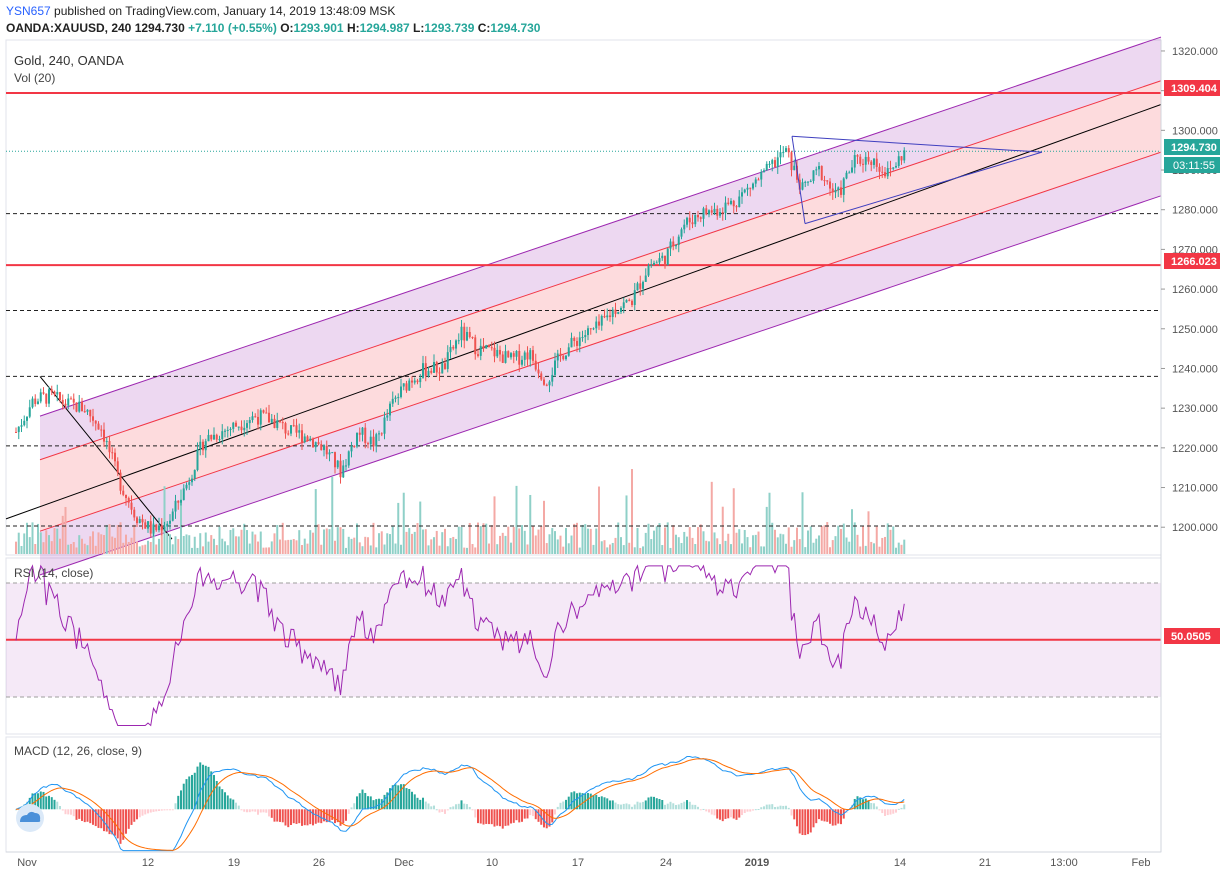 Image resolution: width=1232 pixels, height=881 pixels. I want to click on symbol-name: OANDA:XAUUSD, 240, so click(69, 28).